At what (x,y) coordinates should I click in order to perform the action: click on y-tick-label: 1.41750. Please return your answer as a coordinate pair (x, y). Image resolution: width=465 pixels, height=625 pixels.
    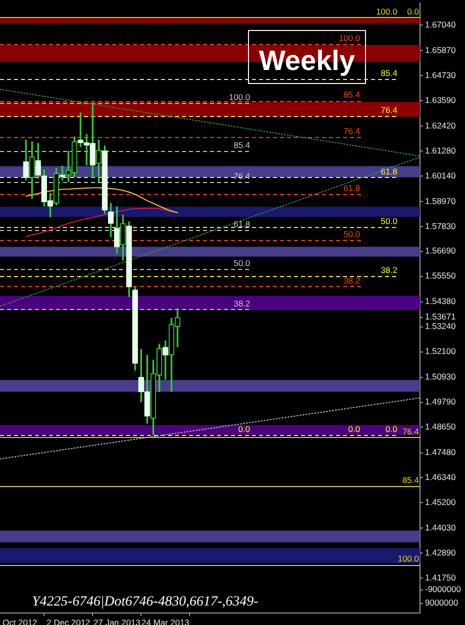
    Looking at the image, I should click on (440, 577).